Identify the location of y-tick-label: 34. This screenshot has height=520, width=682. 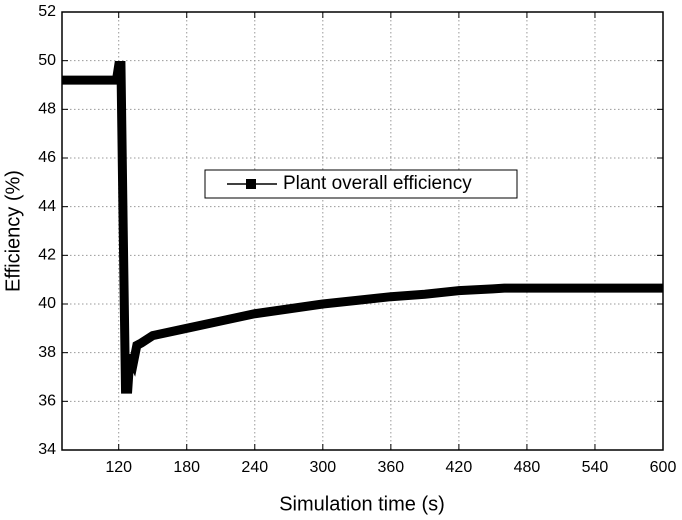
(47, 449).